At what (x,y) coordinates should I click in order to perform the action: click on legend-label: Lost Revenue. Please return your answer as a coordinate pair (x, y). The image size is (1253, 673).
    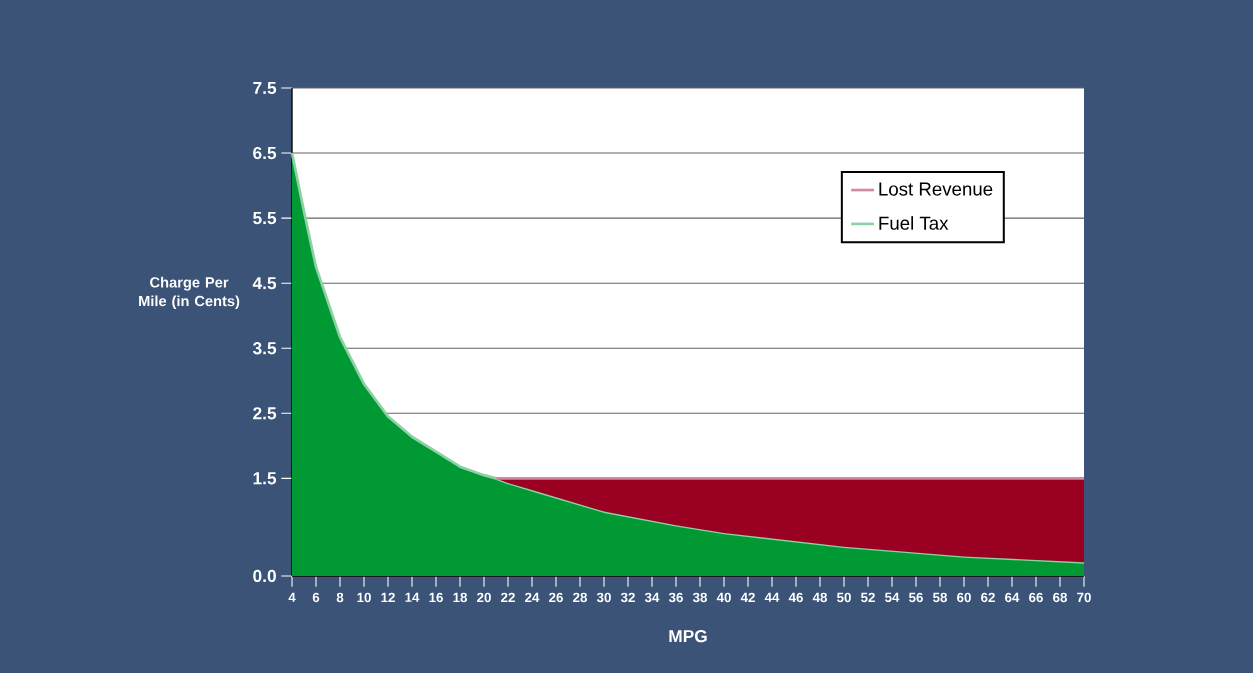
    Looking at the image, I should click on (936, 189).